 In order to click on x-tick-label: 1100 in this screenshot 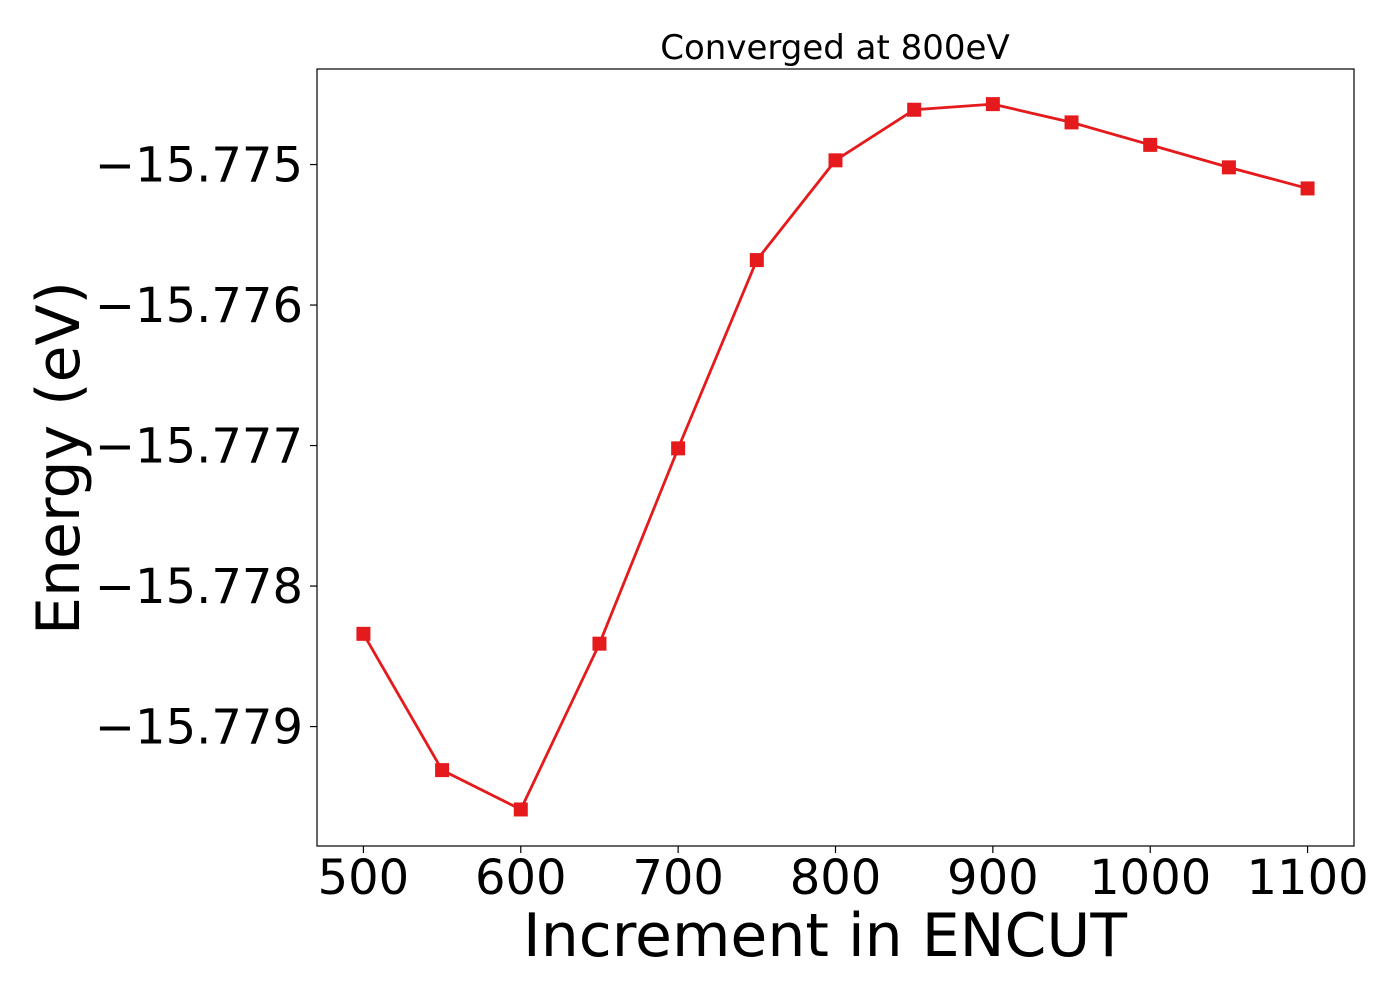, I will do `click(1308, 878)`.